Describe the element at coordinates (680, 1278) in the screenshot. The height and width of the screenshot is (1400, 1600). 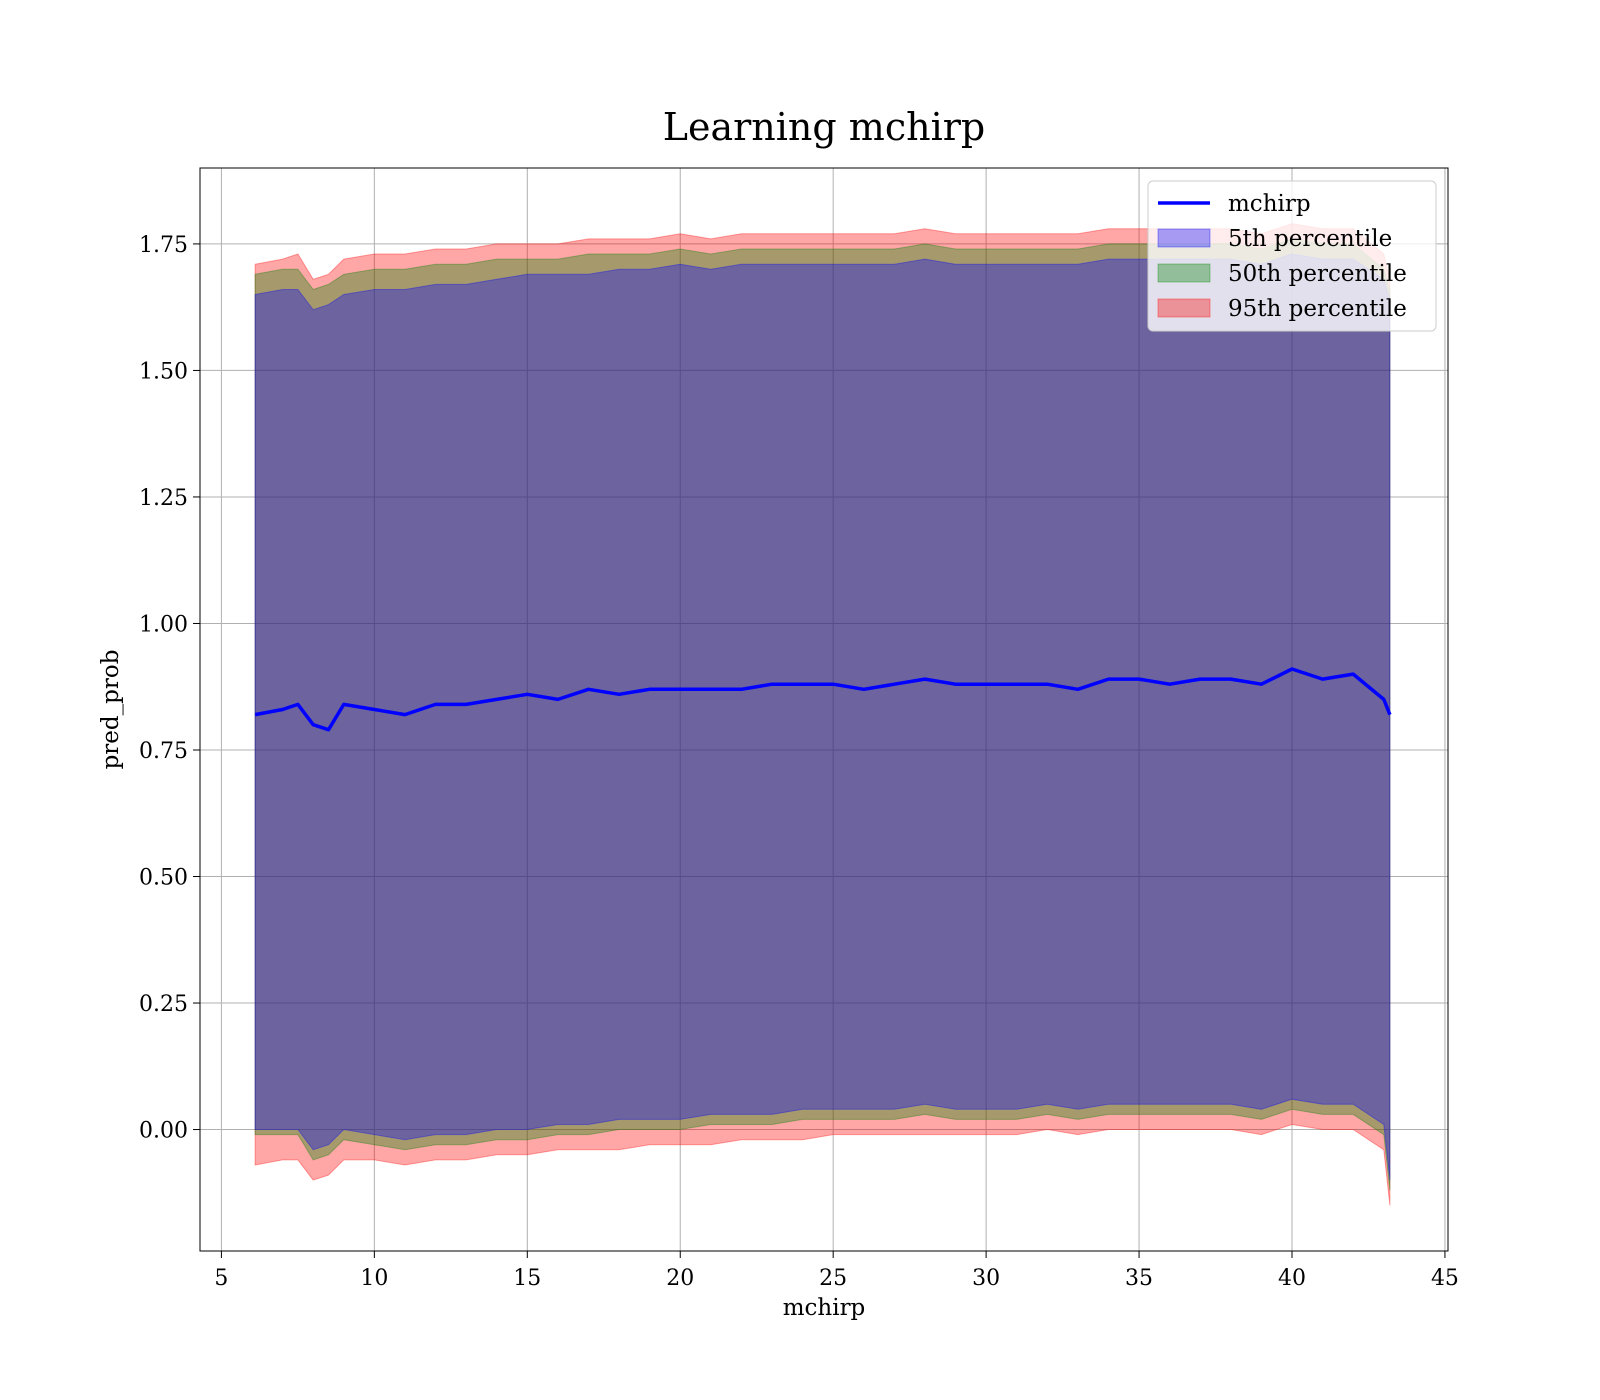
I see `x-tick-label: 20` at that location.